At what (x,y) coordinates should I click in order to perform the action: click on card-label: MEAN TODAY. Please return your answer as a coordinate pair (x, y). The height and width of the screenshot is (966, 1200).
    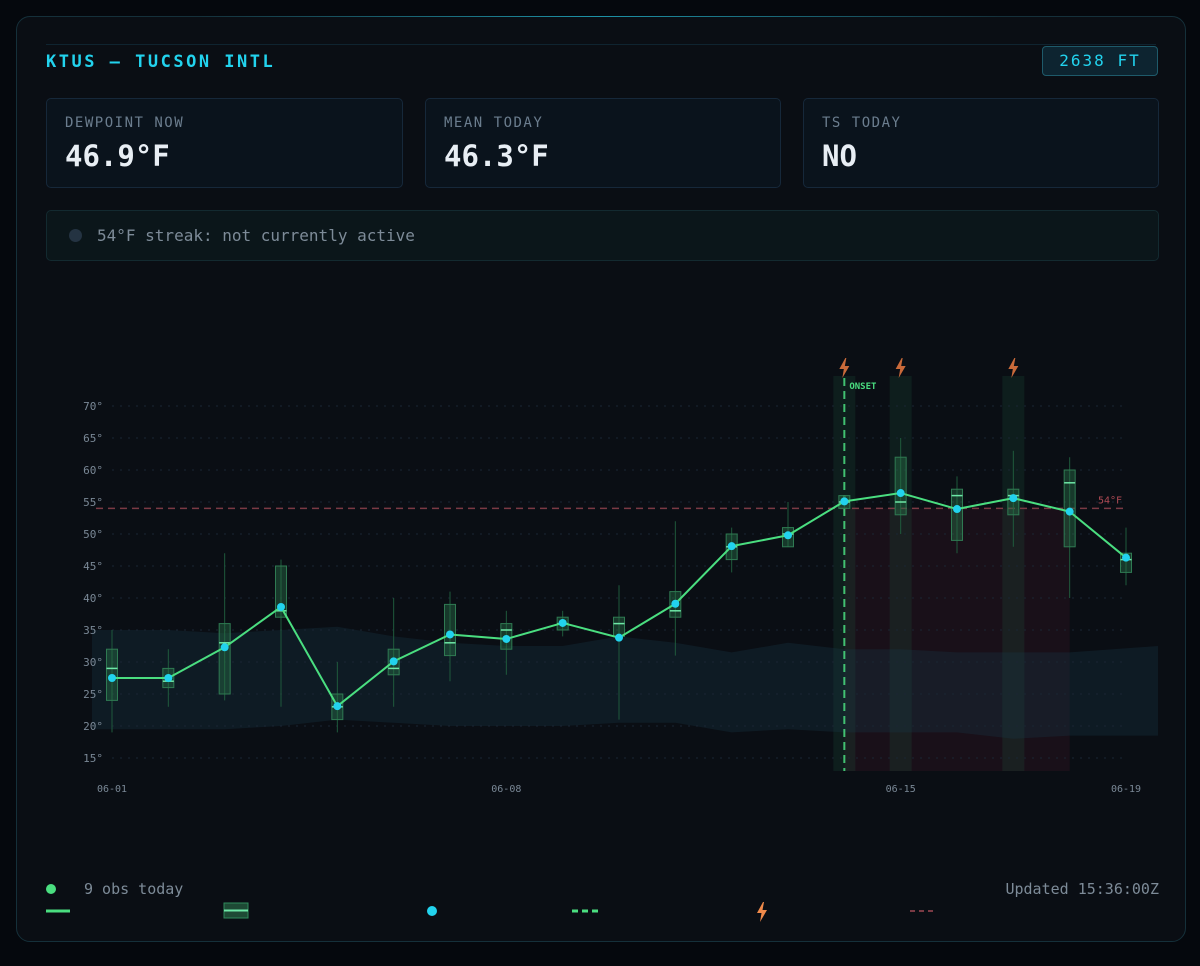
    Looking at the image, I should click on (494, 123).